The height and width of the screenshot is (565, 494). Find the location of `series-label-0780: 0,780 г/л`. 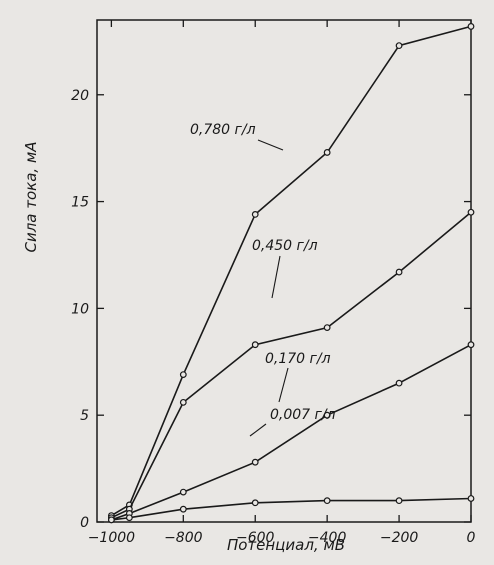

series-label-0780: 0,780 г/л is located at coordinates (223, 130).